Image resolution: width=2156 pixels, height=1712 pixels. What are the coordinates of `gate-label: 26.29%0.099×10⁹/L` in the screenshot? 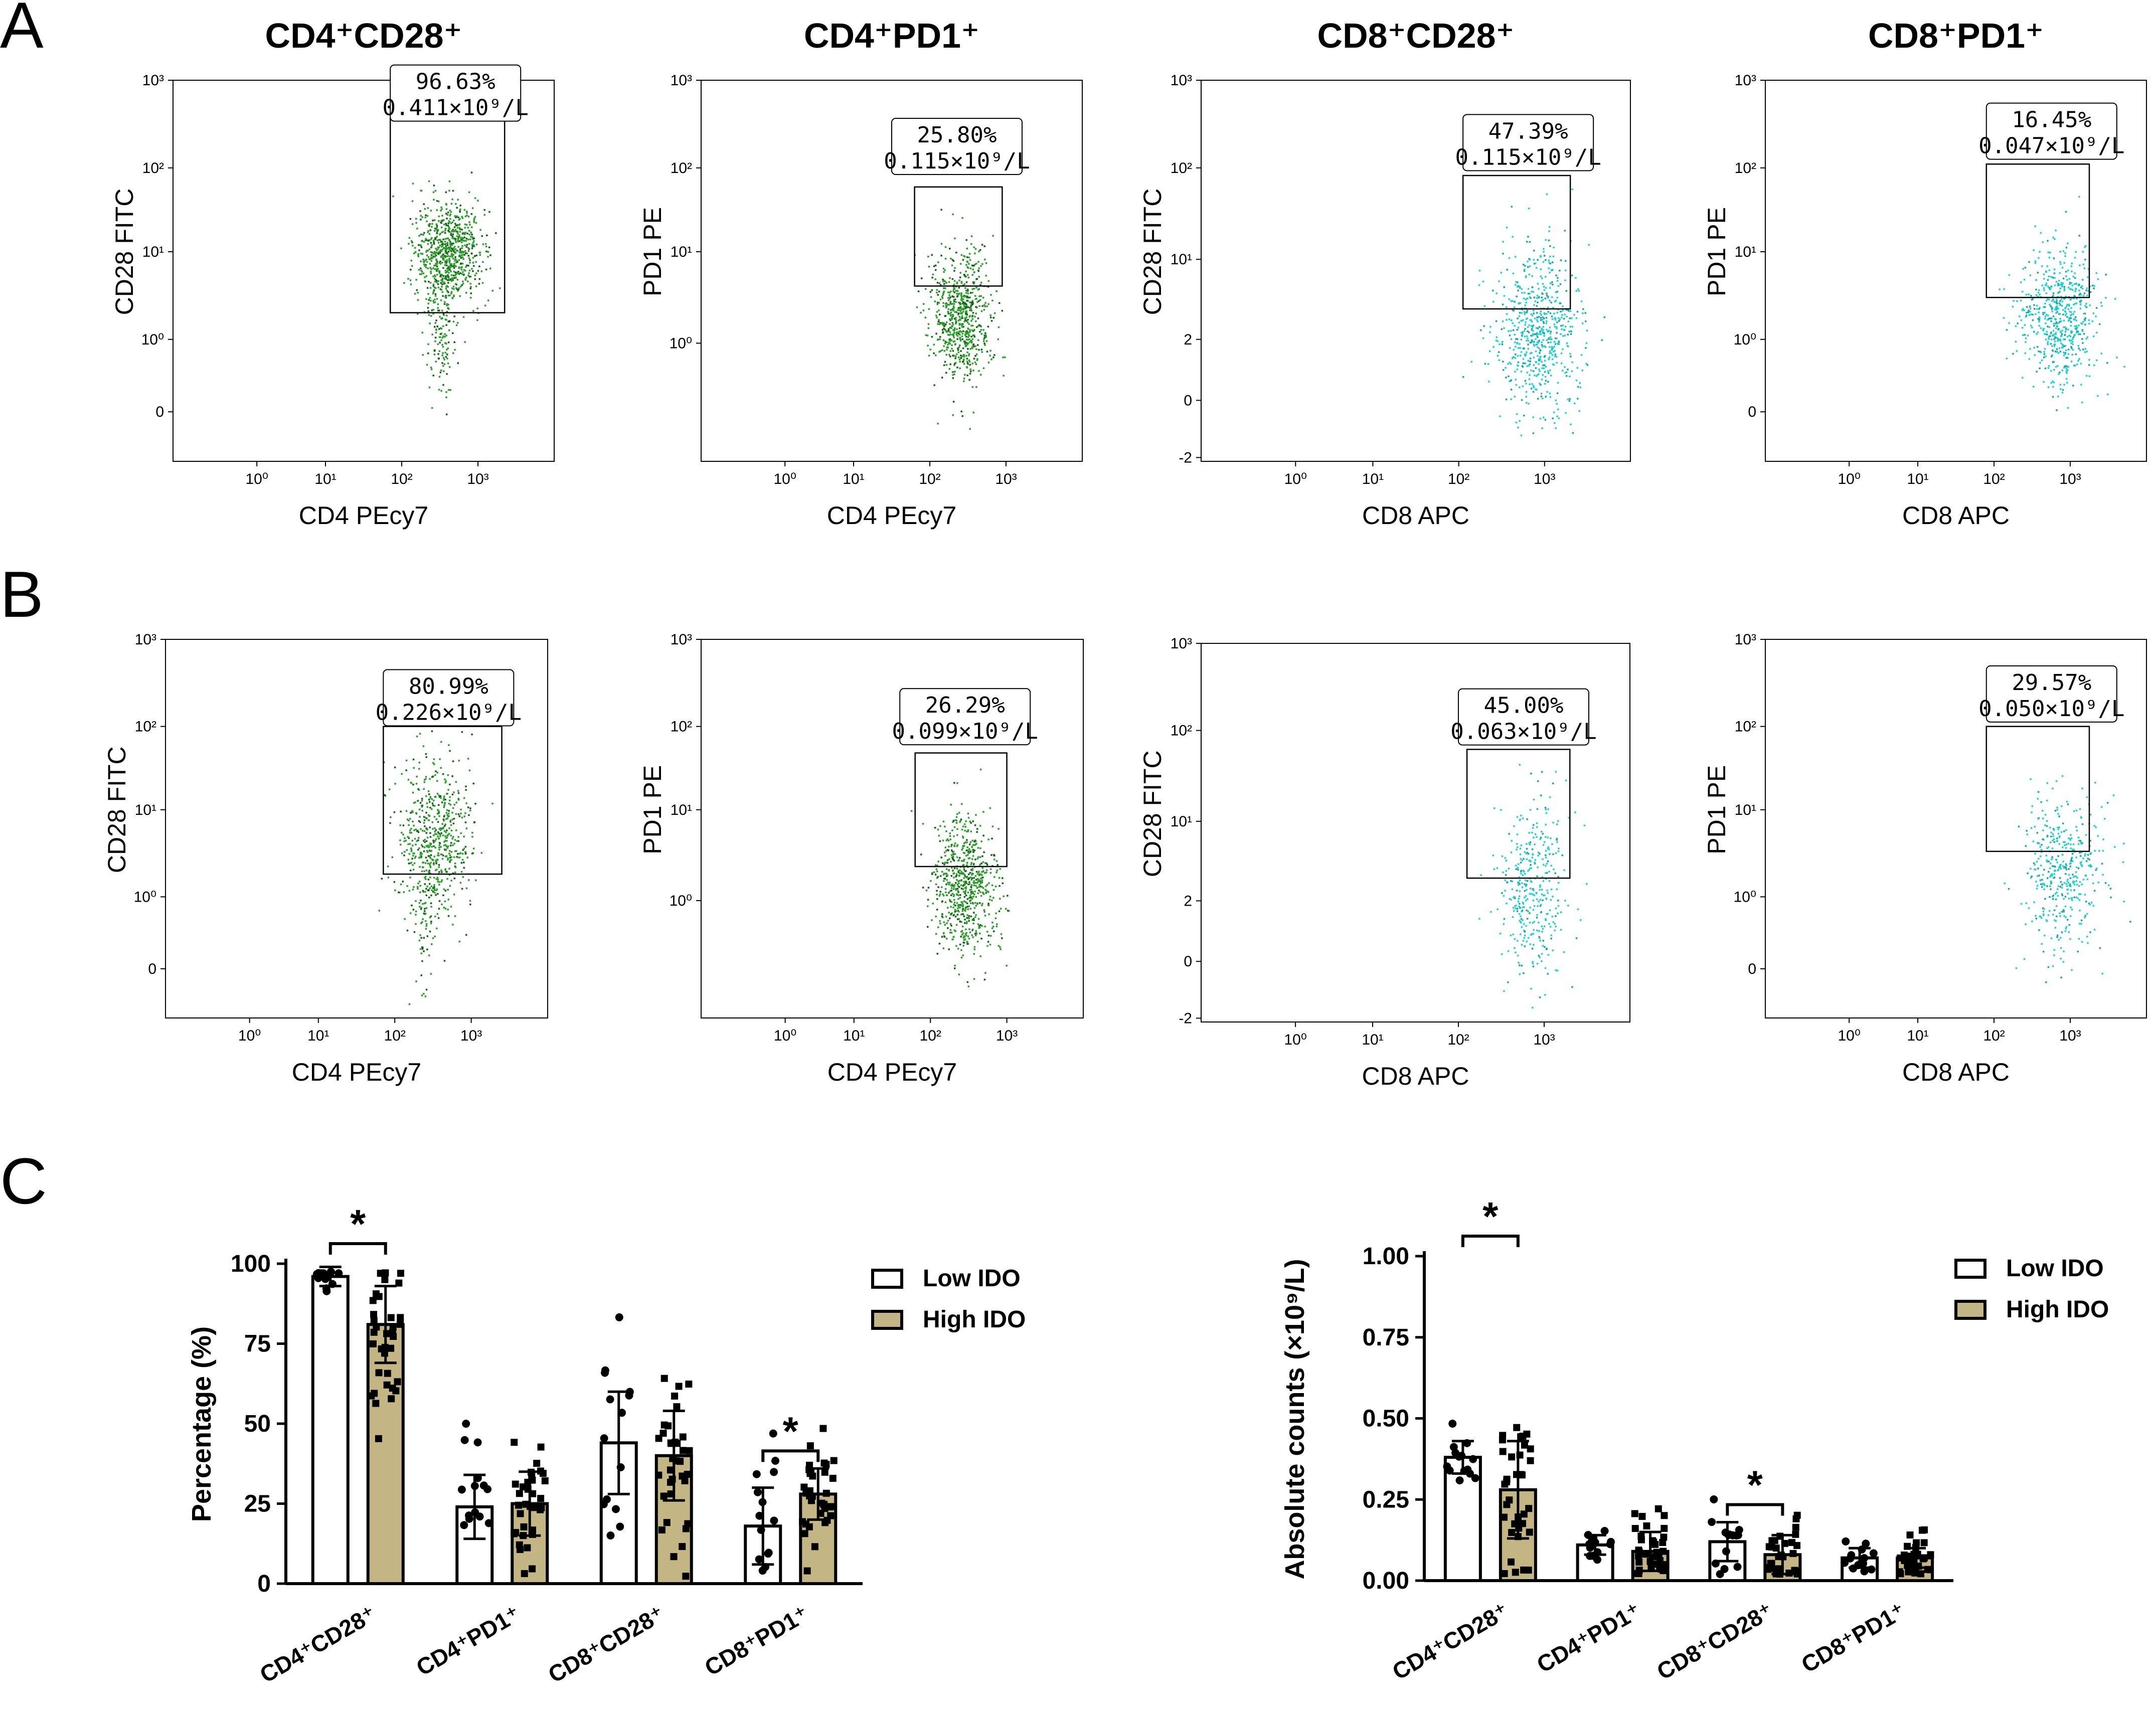 It's located at (965, 717).